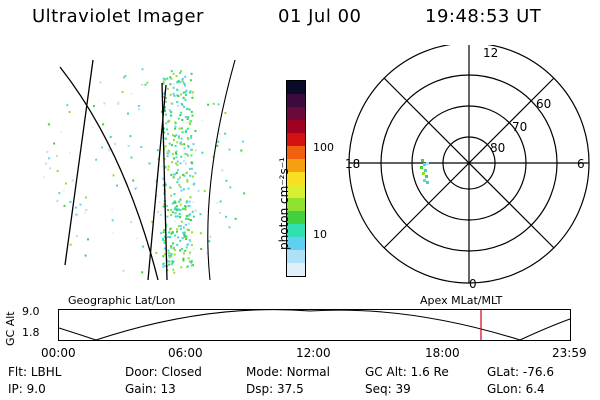 This screenshot has width=600, height=400. I want to click on aurora-spot, so click(424, 171).